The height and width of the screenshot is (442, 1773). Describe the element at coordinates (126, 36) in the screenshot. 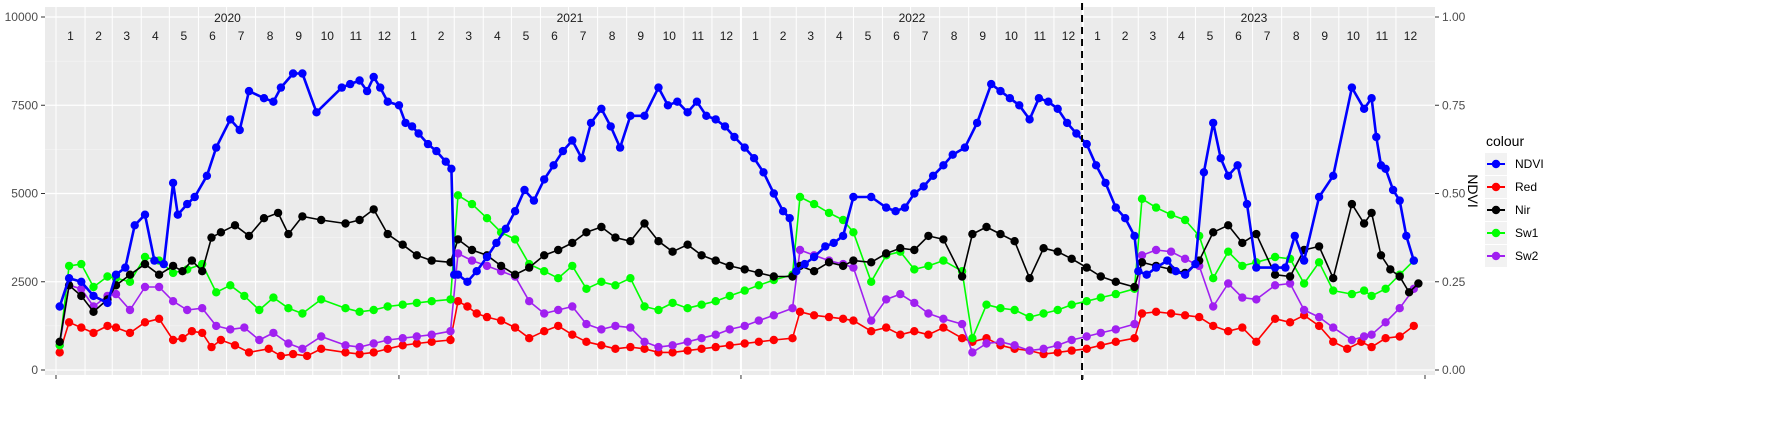

I see `month-label: 3` at that location.